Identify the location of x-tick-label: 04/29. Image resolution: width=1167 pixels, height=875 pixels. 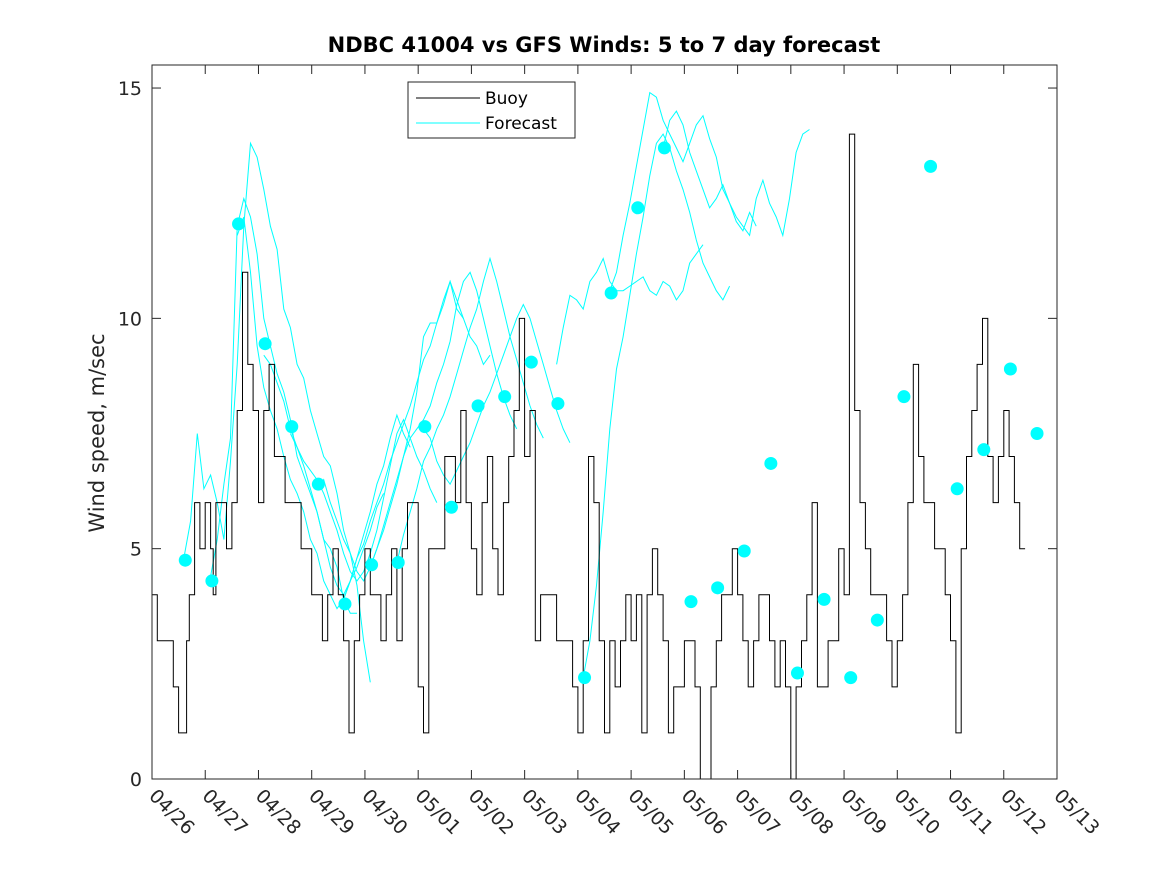
(331, 812).